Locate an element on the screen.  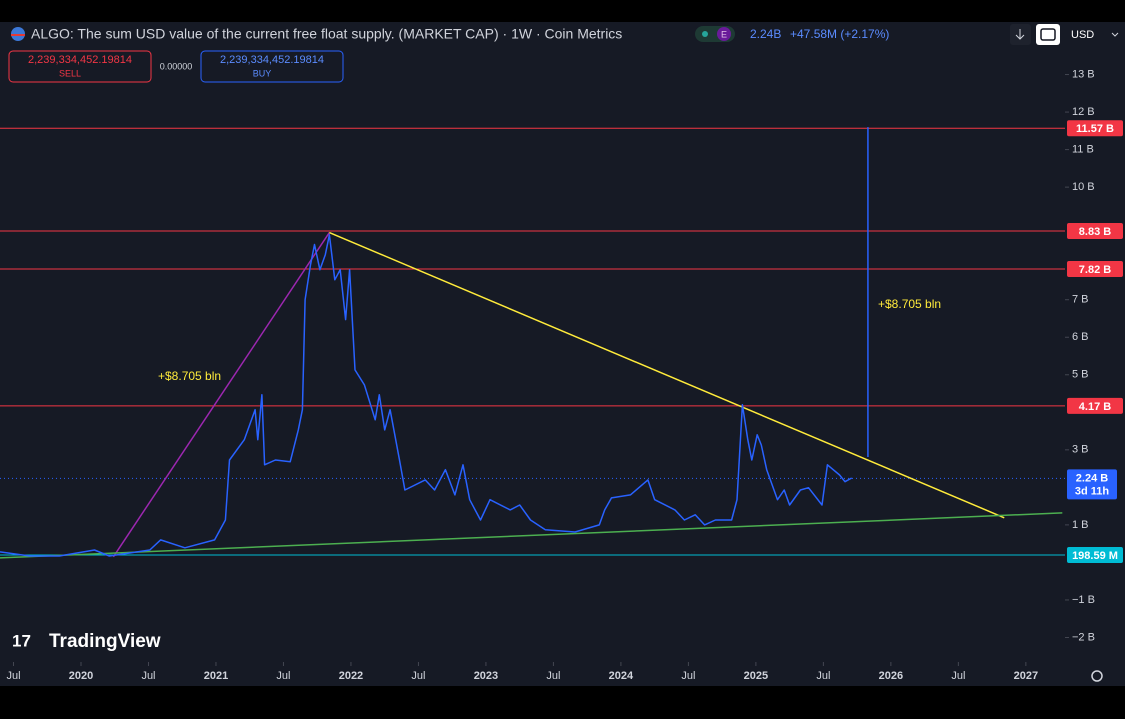
buy-button is located at coordinates (272, 66).